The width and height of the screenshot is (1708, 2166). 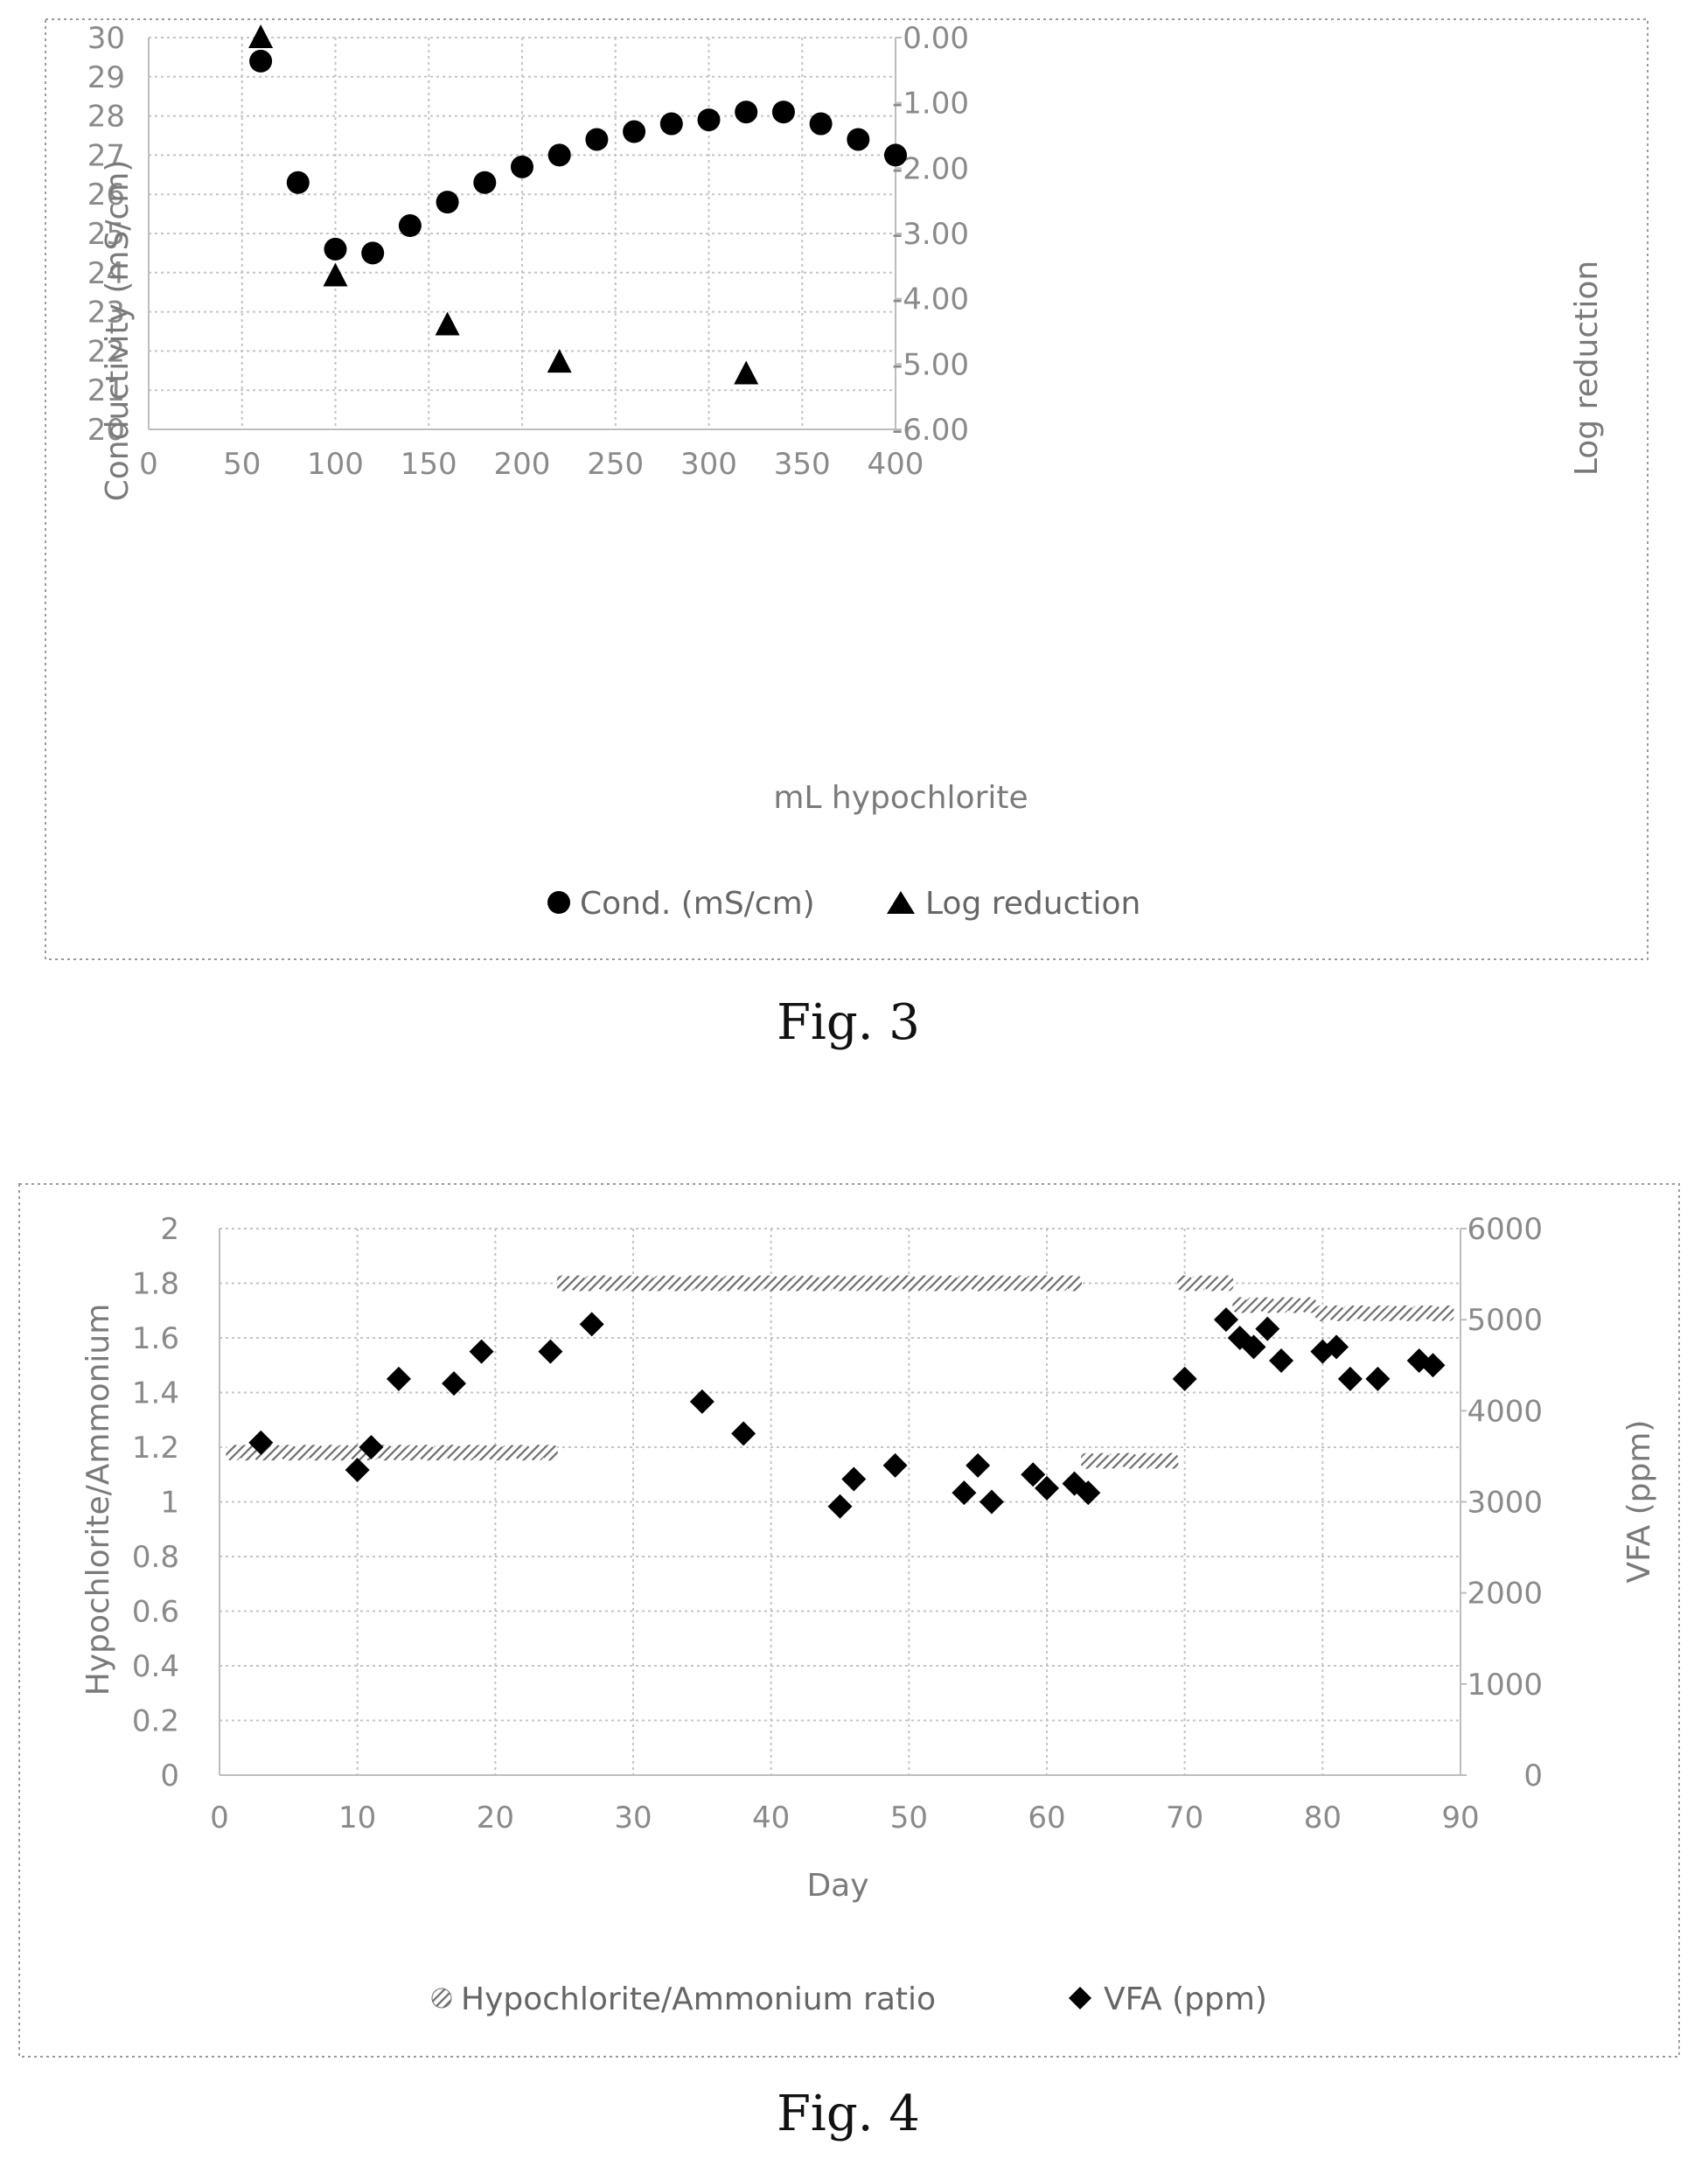 What do you see at coordinates (848, 2114) in the screenshot?
I see `figure-caption: Fig. 4` at bounding box center [848, 2114].